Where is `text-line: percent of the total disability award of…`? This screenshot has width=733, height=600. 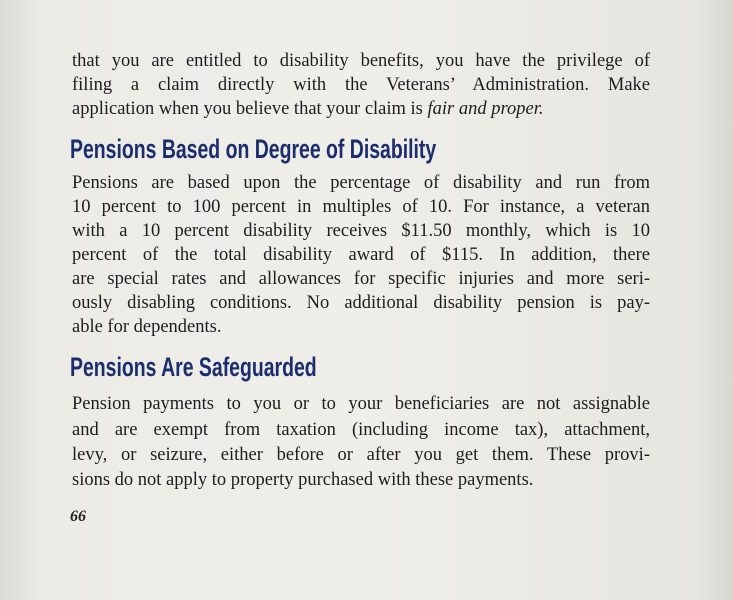 text-line: percent of the total disability award of… is located at coordinates (361, 255).